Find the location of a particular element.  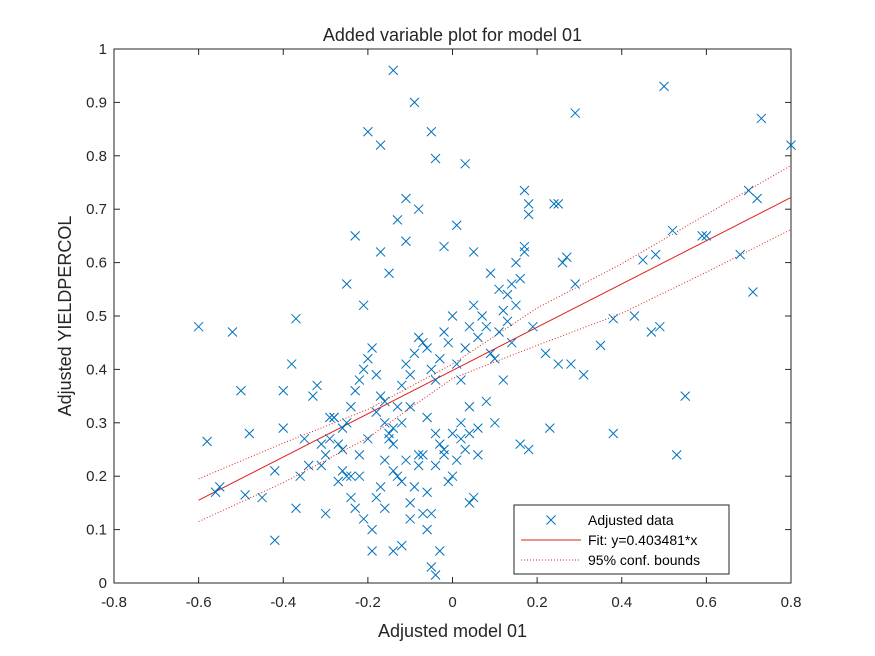

x-tick-label: 0.6 is located at coordinates (706, 602).